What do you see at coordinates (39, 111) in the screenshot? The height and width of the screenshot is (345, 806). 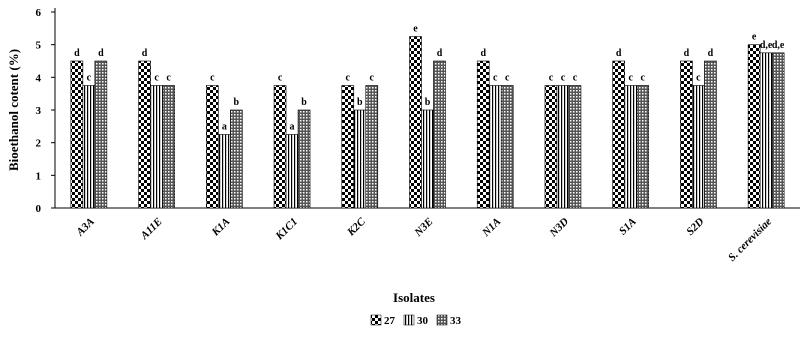 I see `y-tick-label: 3` at bounding box center [39, 111].